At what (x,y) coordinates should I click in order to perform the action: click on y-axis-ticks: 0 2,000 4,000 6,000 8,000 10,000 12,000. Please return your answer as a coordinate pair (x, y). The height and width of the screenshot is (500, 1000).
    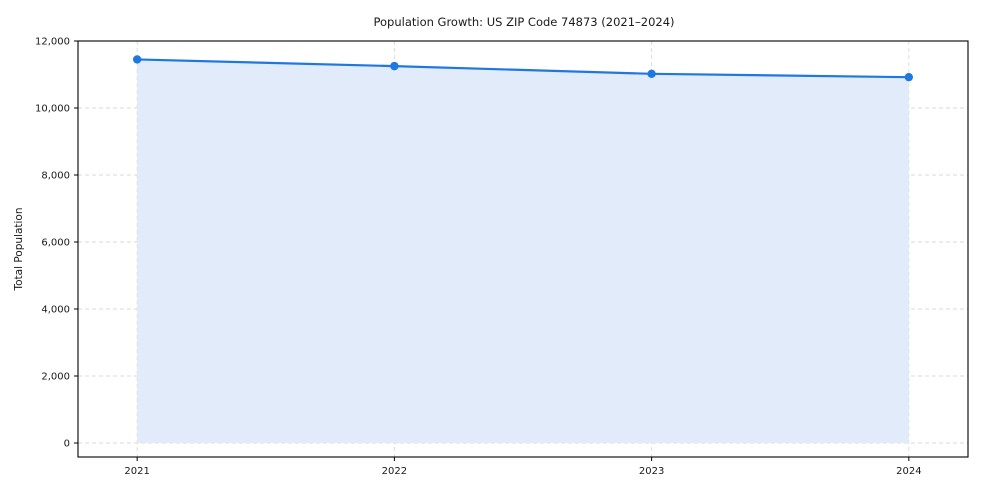
    Looking at the image, I should click on (56, 243).